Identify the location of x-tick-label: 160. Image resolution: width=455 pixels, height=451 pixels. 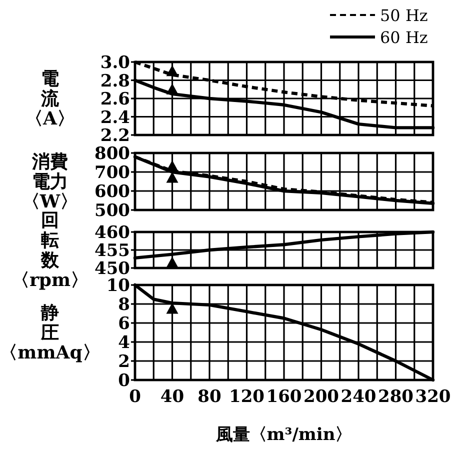
(284, 397).